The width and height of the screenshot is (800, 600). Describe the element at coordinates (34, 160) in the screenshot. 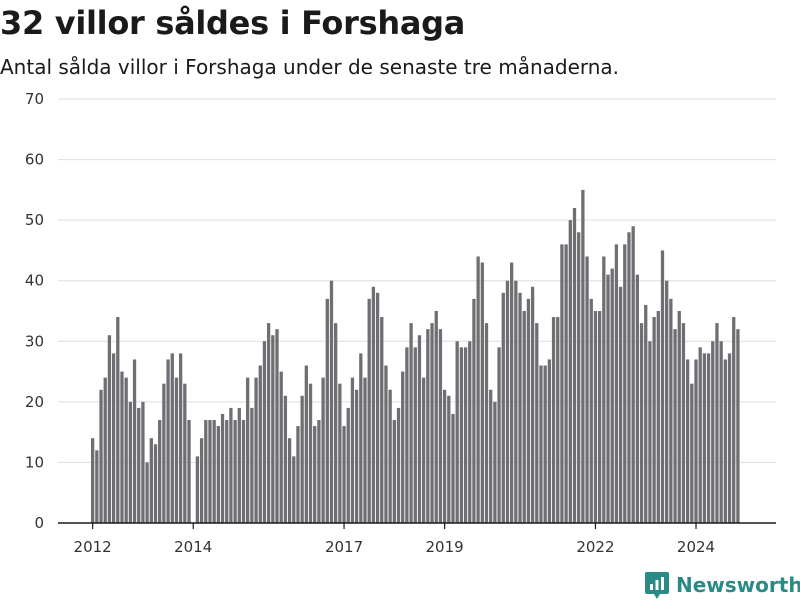

I see `y-tick-label: 60` at that location.